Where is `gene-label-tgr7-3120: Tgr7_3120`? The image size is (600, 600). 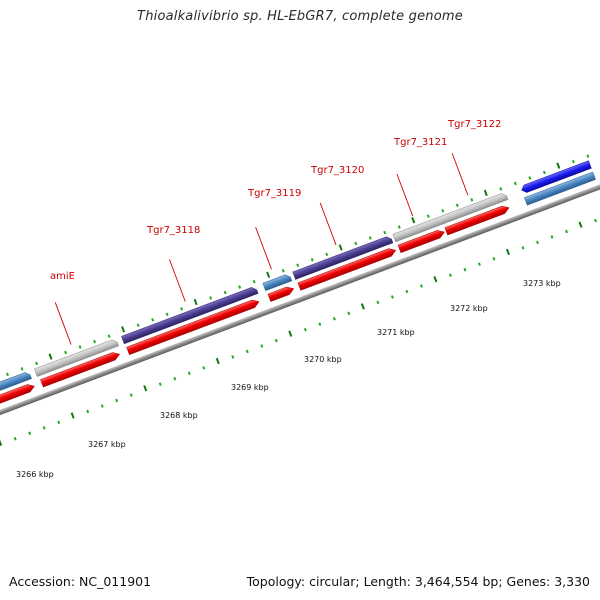
gene-label-tgr7-3120: Tgr7_3120 is located at coordinates (337, 170).